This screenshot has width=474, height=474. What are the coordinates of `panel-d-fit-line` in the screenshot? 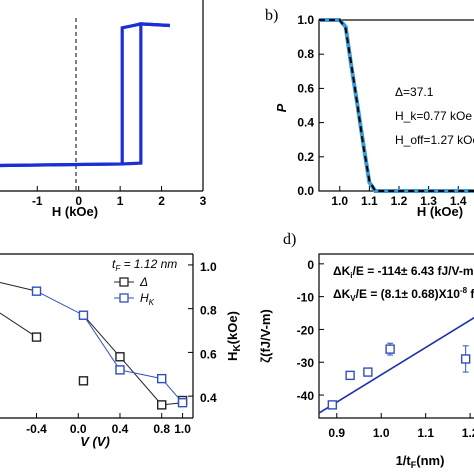 It's located at (396, 365).